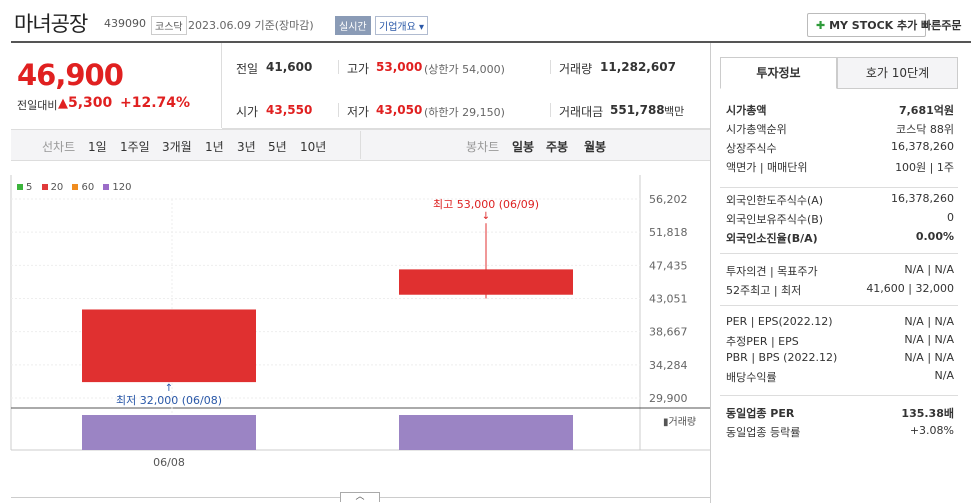 The width and height of the screenshot is (975, 503). Describe the element at coordinates (772, 271) in the screenshot. I see `info-label: 투자의견 | 목표주가` at that location.